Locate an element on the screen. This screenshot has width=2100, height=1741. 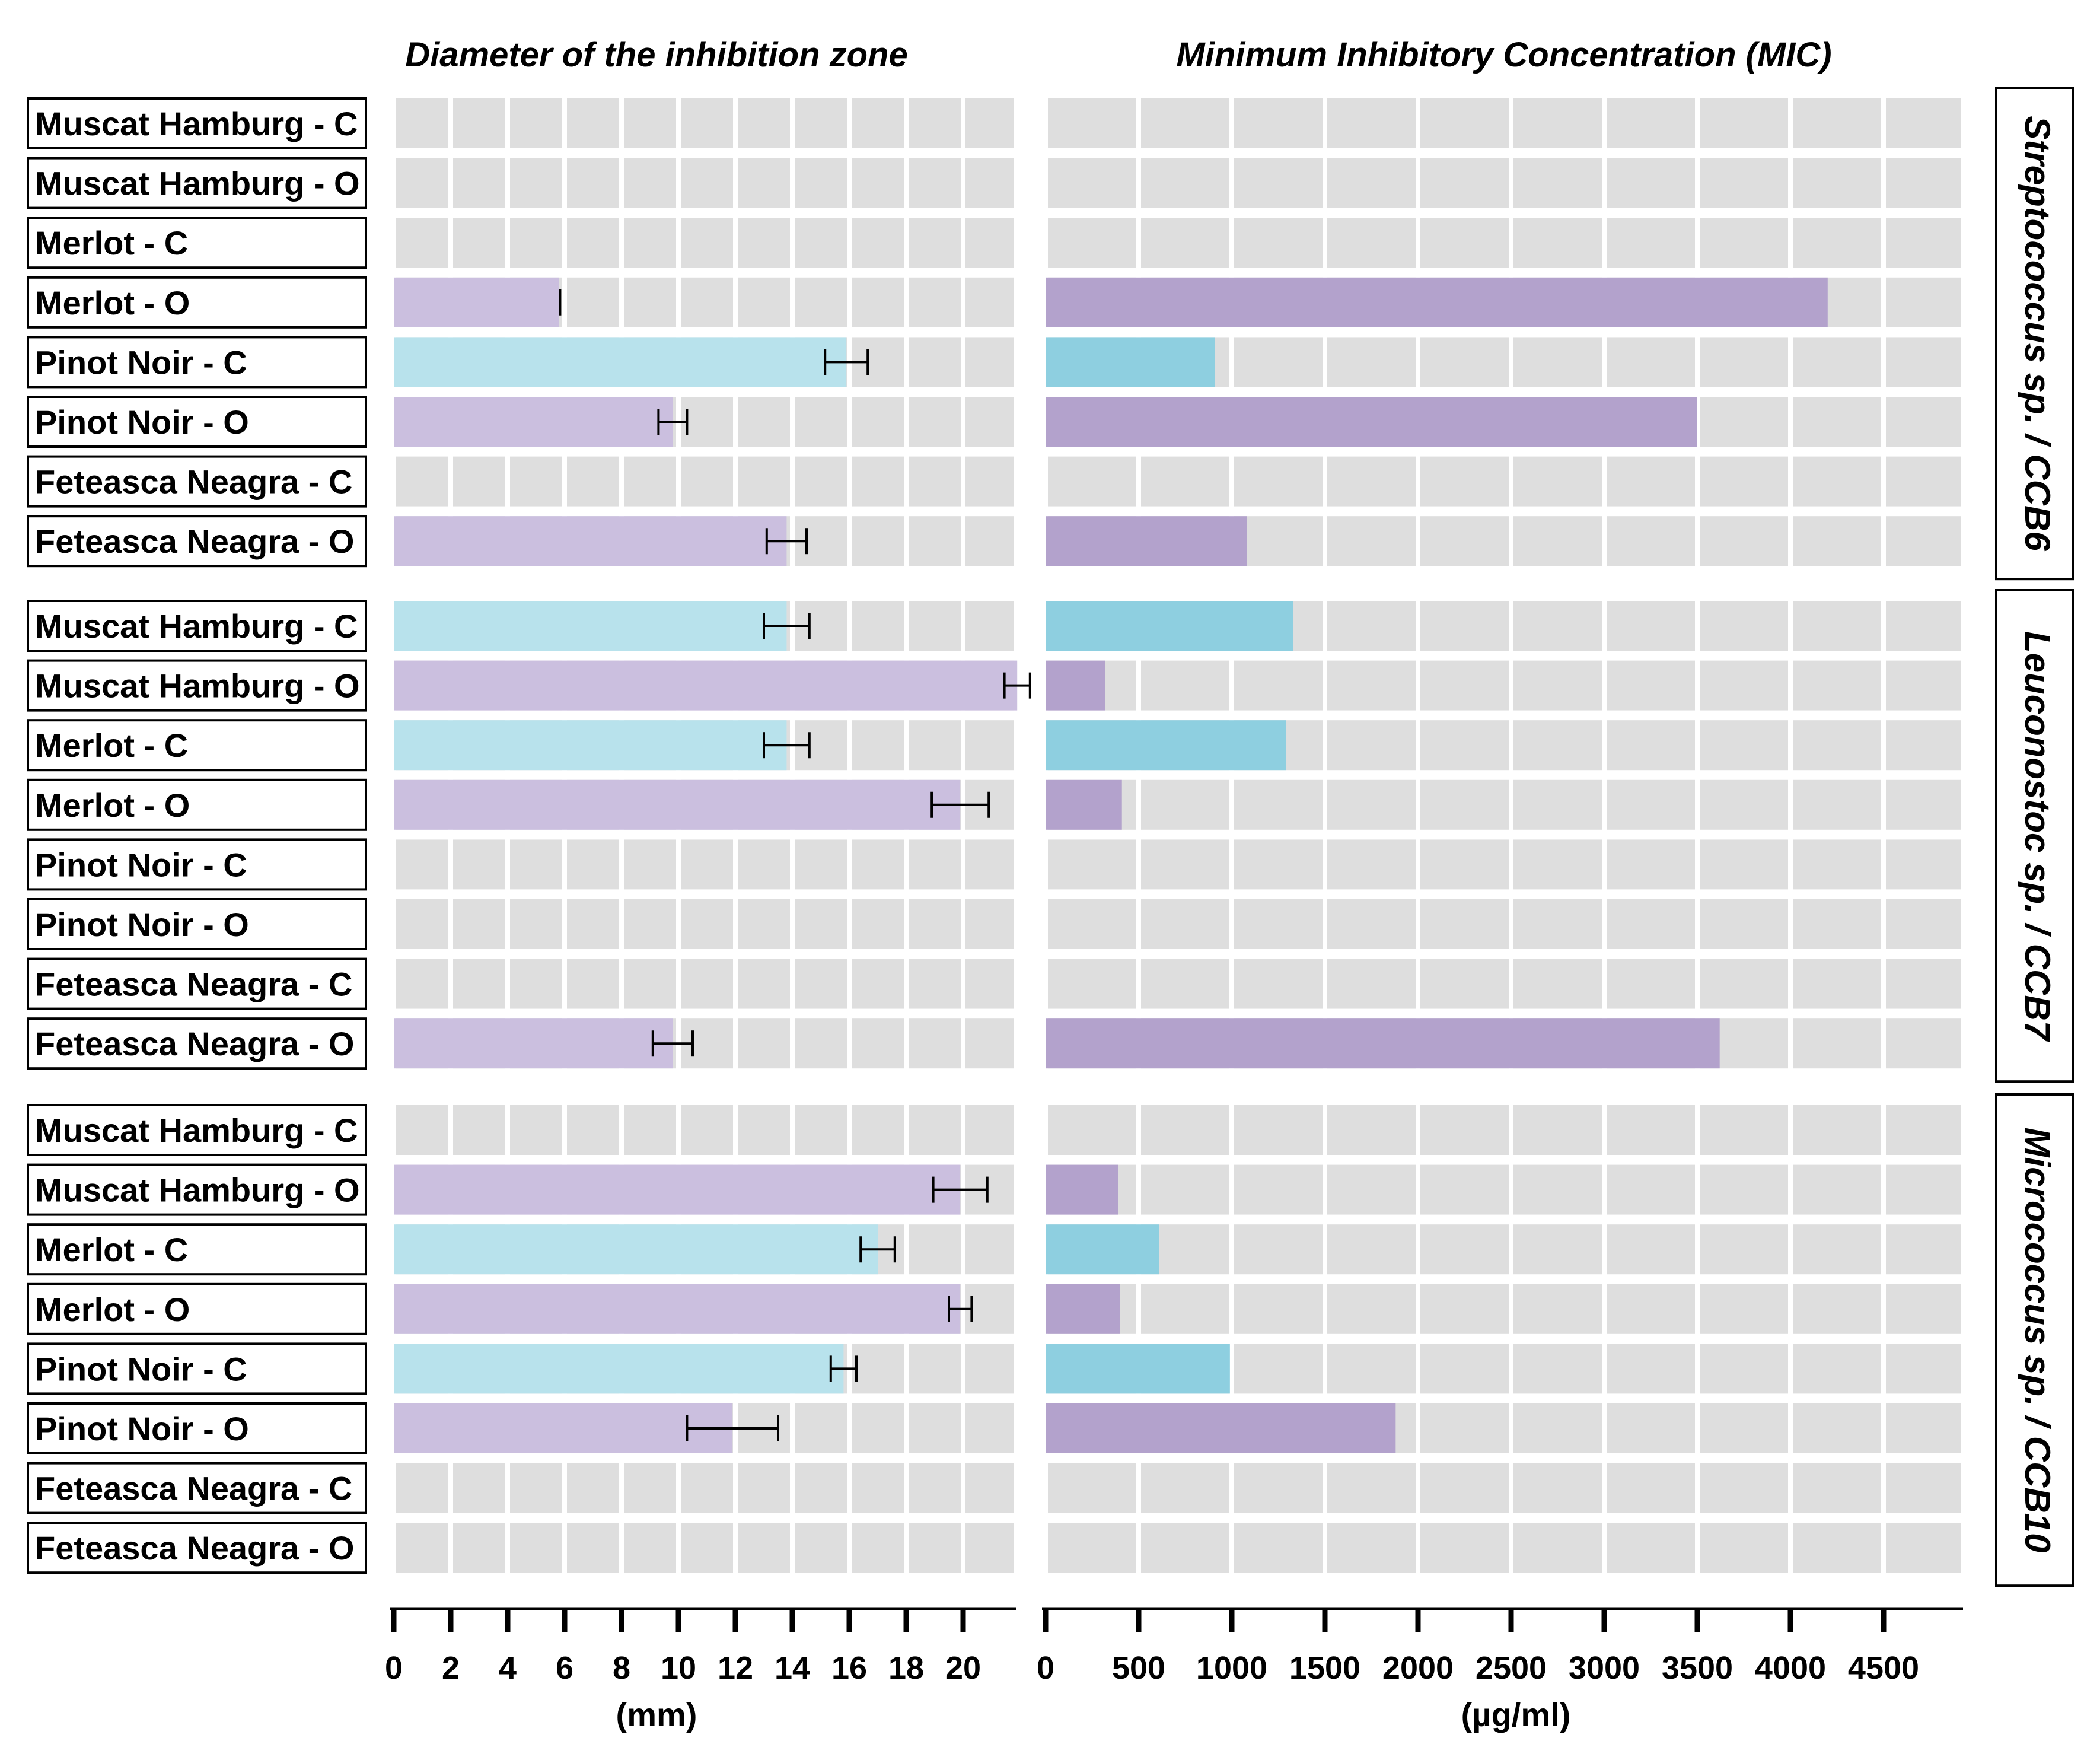
row-label-feteasca-neagra-o: Feteasca Neagra - O is located at coordinates (194, 1043).